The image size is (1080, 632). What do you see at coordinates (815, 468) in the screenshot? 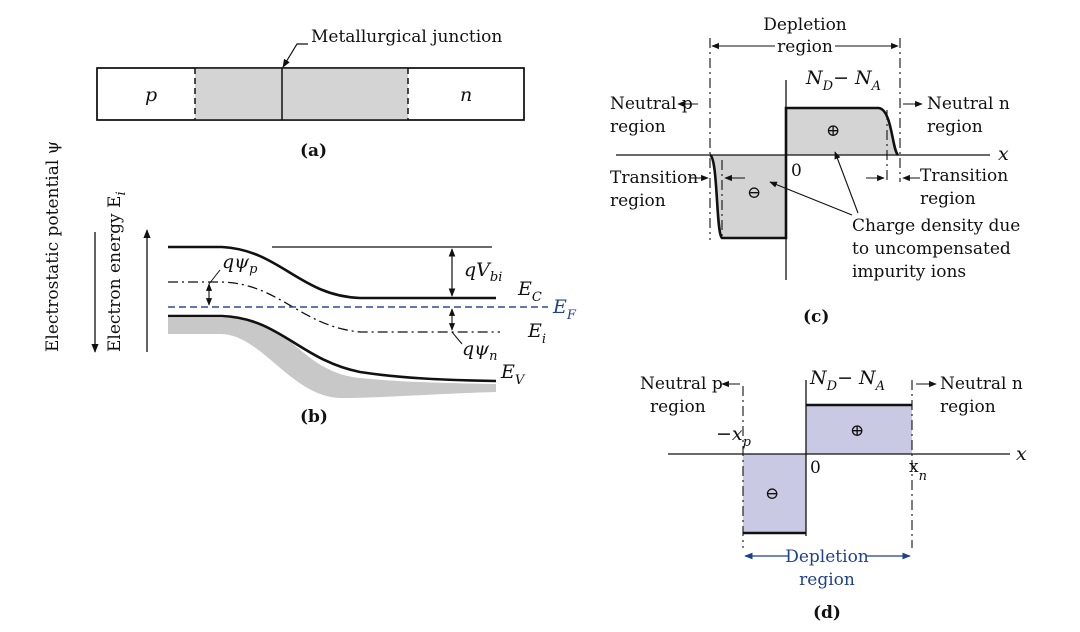
I see `zero-label-d: 0` at bounding box center [815, 468].